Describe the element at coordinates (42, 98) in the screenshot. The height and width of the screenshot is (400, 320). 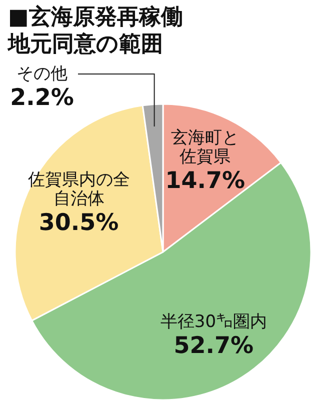
I see `data-label: 2.2%` at that location.